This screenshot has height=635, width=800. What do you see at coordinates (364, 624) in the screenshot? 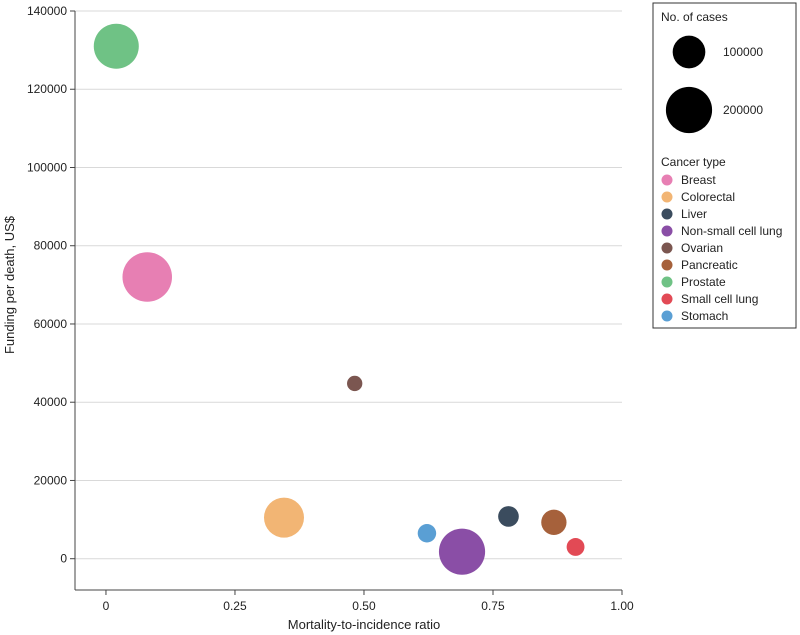
I see `x-axis-title: Mortality-to-incidence ratio` at bounding box center [364, 624].